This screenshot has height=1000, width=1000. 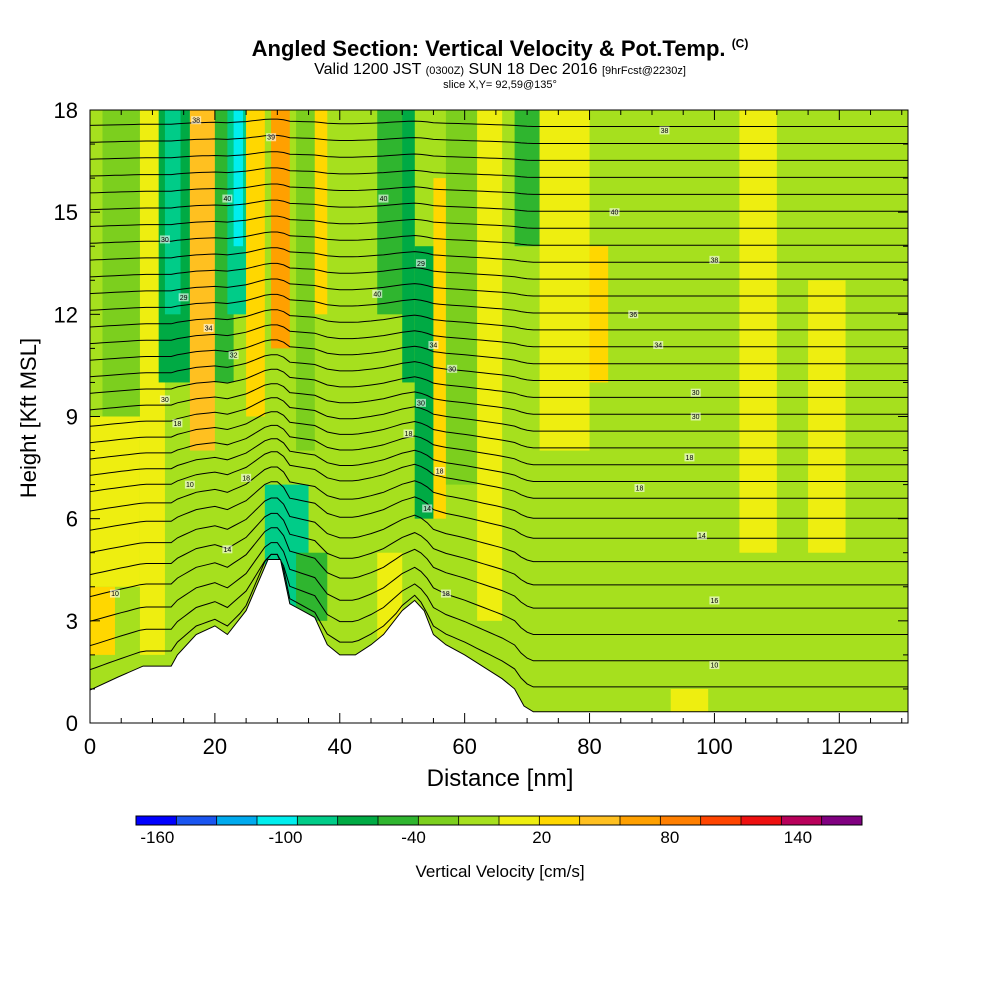 What do you see at coordinates (500, 778) in the screenshot?
I see `x-axis-title: Distance [nm]` at bounding box center [500, 778].